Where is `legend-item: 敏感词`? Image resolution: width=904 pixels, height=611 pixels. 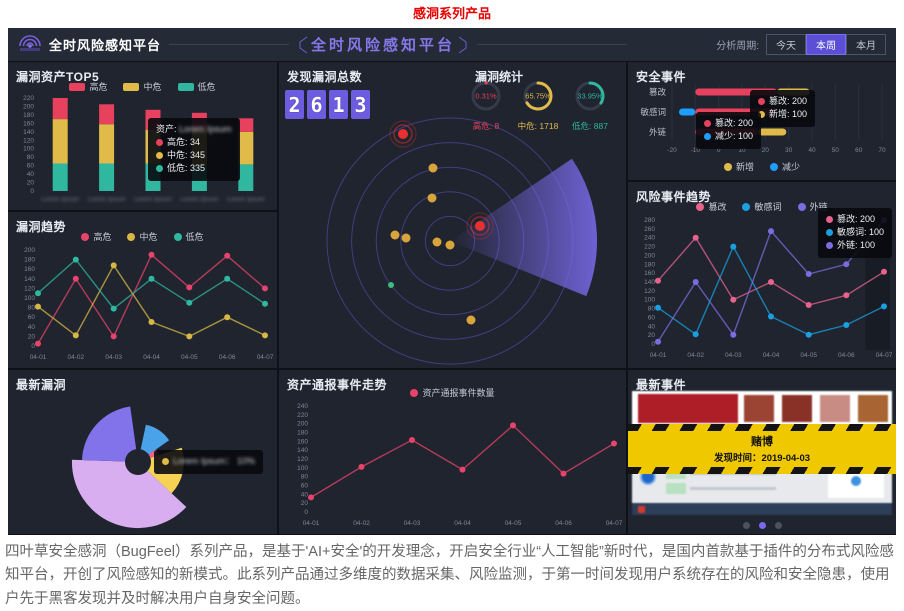 legend-item: 敏感词 is located at coordinates (762, 206).